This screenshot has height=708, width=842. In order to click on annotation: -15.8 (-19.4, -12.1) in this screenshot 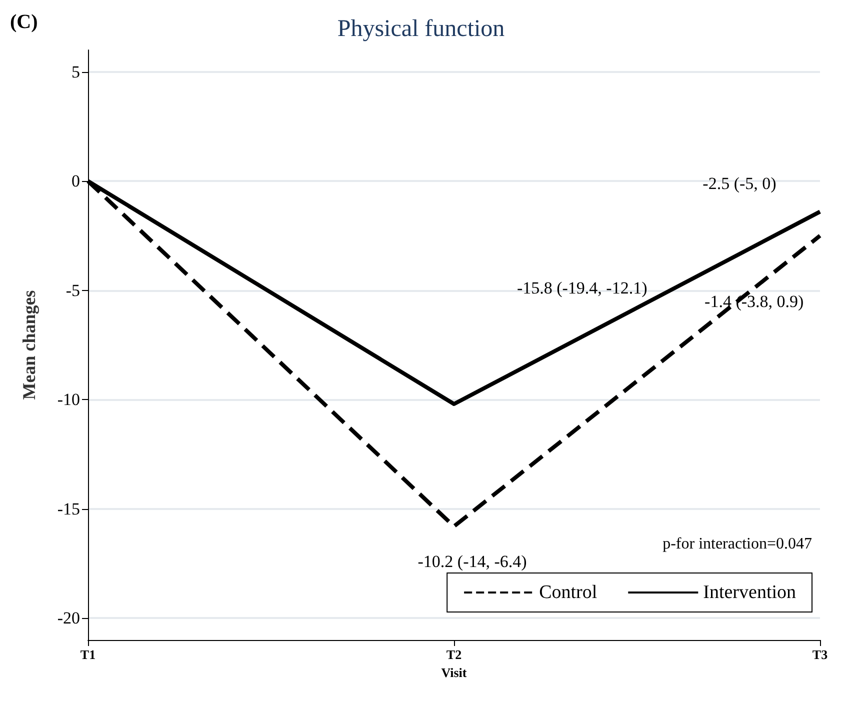, I will do `click(582, 288)`.